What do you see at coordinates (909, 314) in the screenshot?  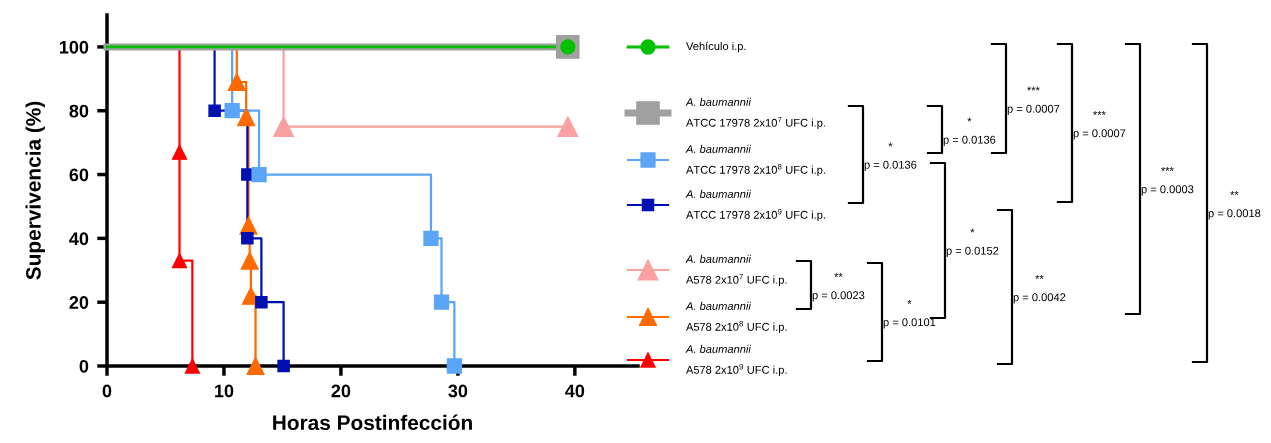 I see `text: * p = 0.0101` at bounding box center [909, 314].